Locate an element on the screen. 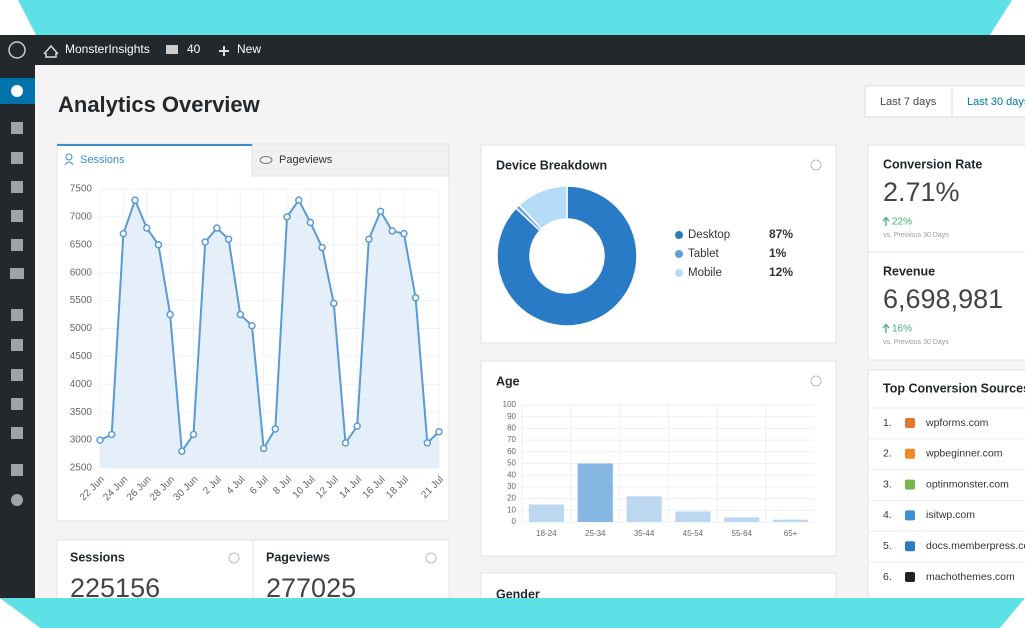  tab: Pageviews is located at coordinates (306, 160).